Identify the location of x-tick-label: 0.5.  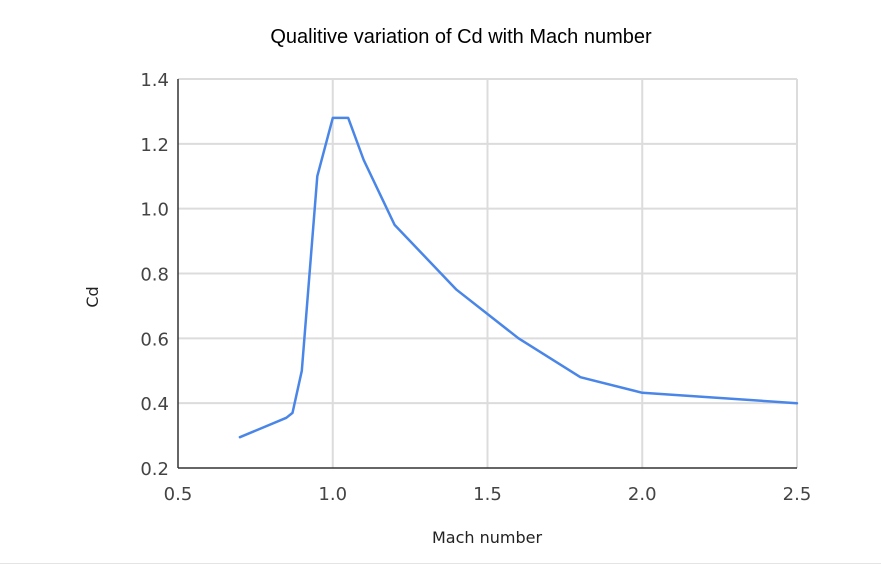
(178, 494).